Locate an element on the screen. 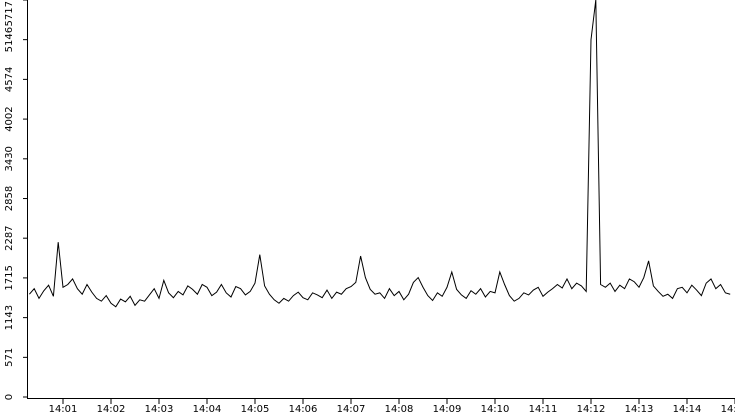  x-tick-label: 14:15 is located at coordinates (728, 409).